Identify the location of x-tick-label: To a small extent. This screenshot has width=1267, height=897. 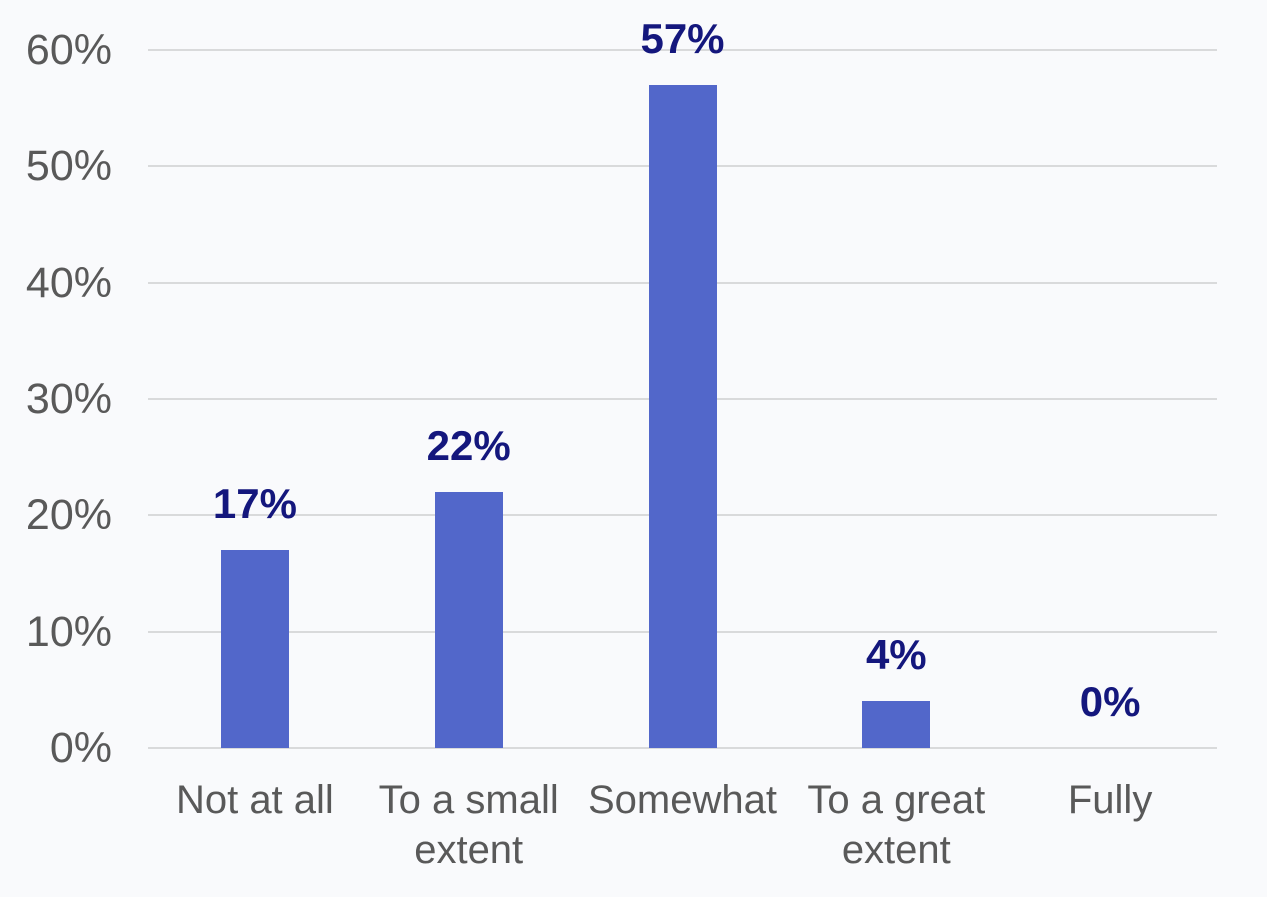
(468, 825).